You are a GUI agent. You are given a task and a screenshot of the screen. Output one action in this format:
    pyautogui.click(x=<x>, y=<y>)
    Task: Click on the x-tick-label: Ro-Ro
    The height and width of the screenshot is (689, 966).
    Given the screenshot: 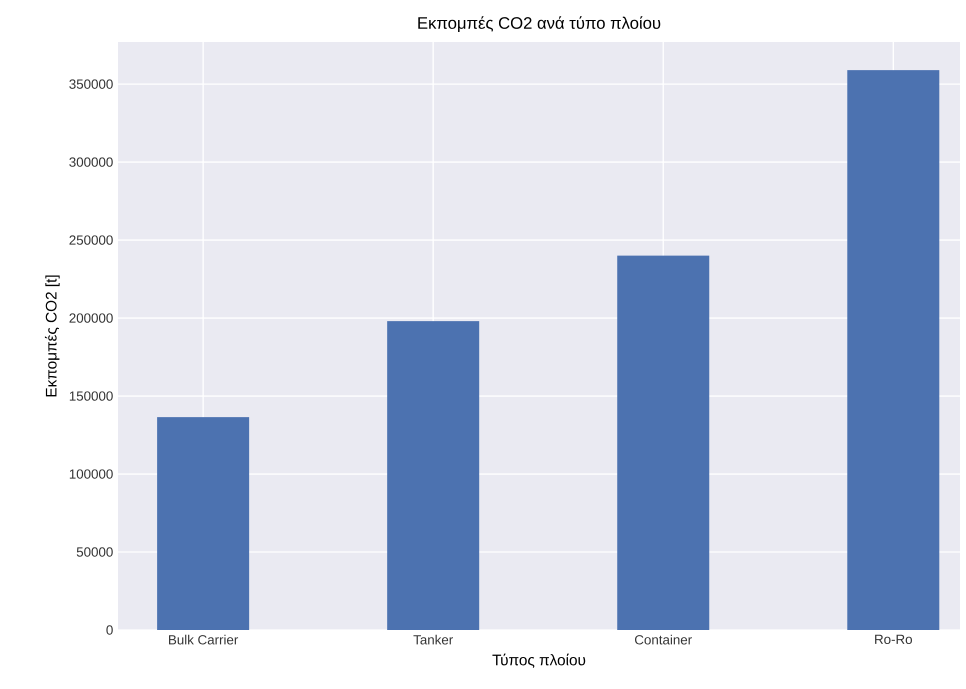 What is the action you would take?
    pyautogui.click(x=893, y=639)
    